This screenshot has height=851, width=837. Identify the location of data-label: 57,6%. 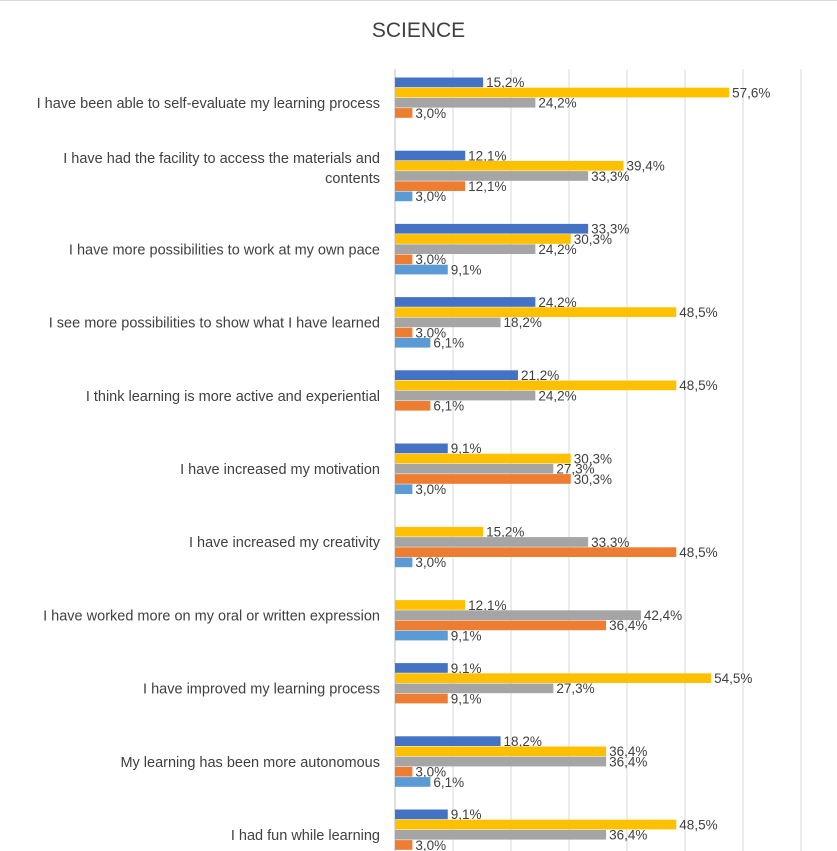
(751, 92).